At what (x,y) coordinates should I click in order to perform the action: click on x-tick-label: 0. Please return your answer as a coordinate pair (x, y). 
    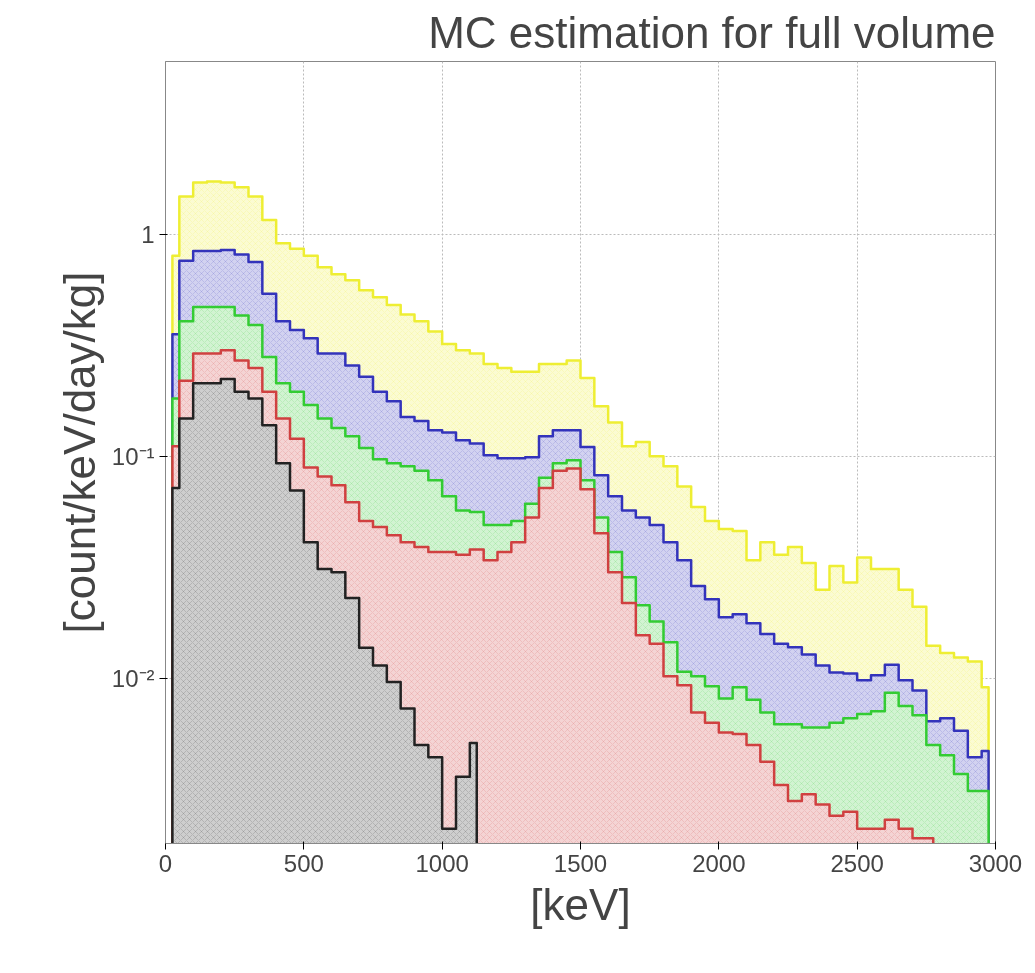
    Looking at the image, I should click on (165, 863).